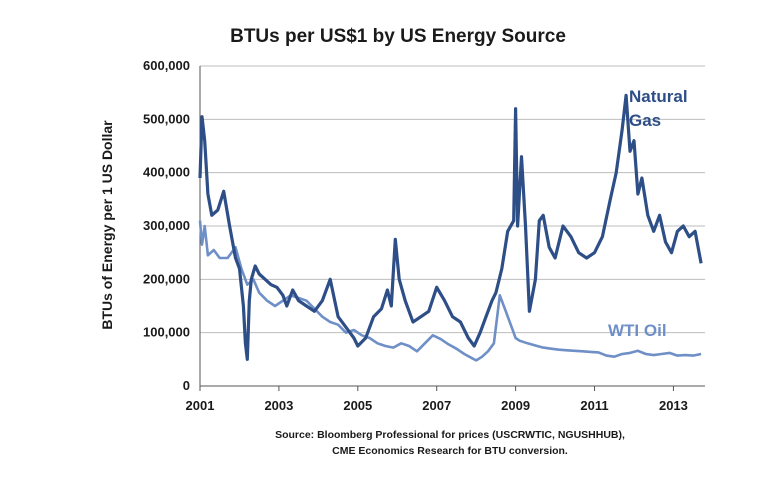  What do you see at coordinates (166, 332) in the screenshot?
I see `y-tick-label: 100,000` at bounding box center [166, 332].